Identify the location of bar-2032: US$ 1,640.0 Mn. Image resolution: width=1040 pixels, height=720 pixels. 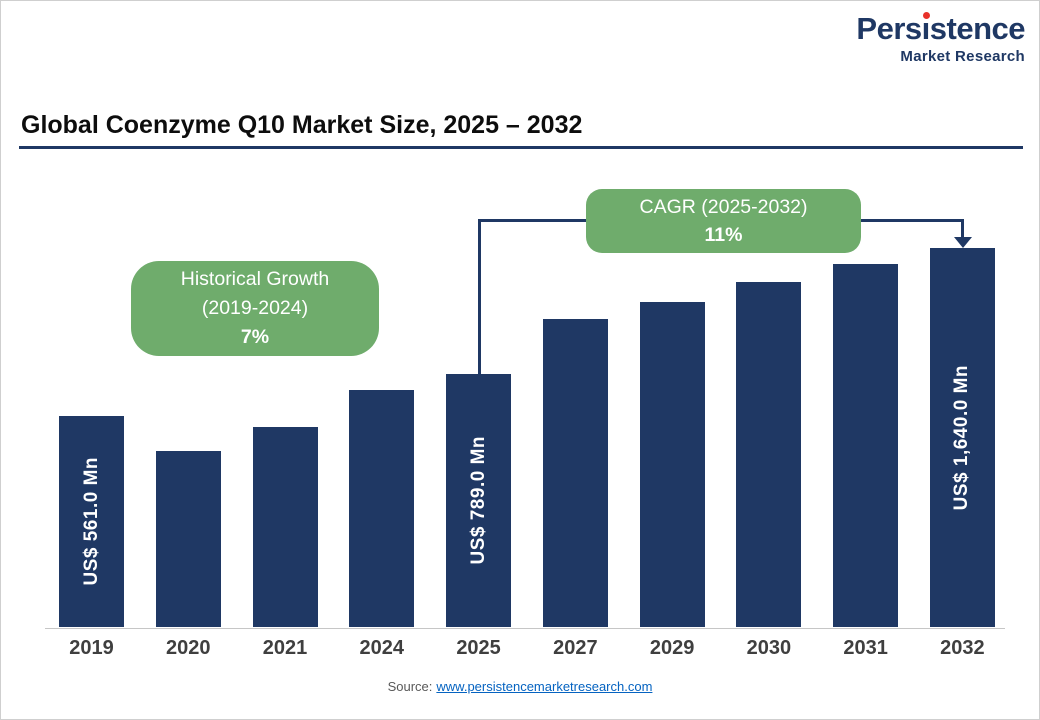
(962, 437).